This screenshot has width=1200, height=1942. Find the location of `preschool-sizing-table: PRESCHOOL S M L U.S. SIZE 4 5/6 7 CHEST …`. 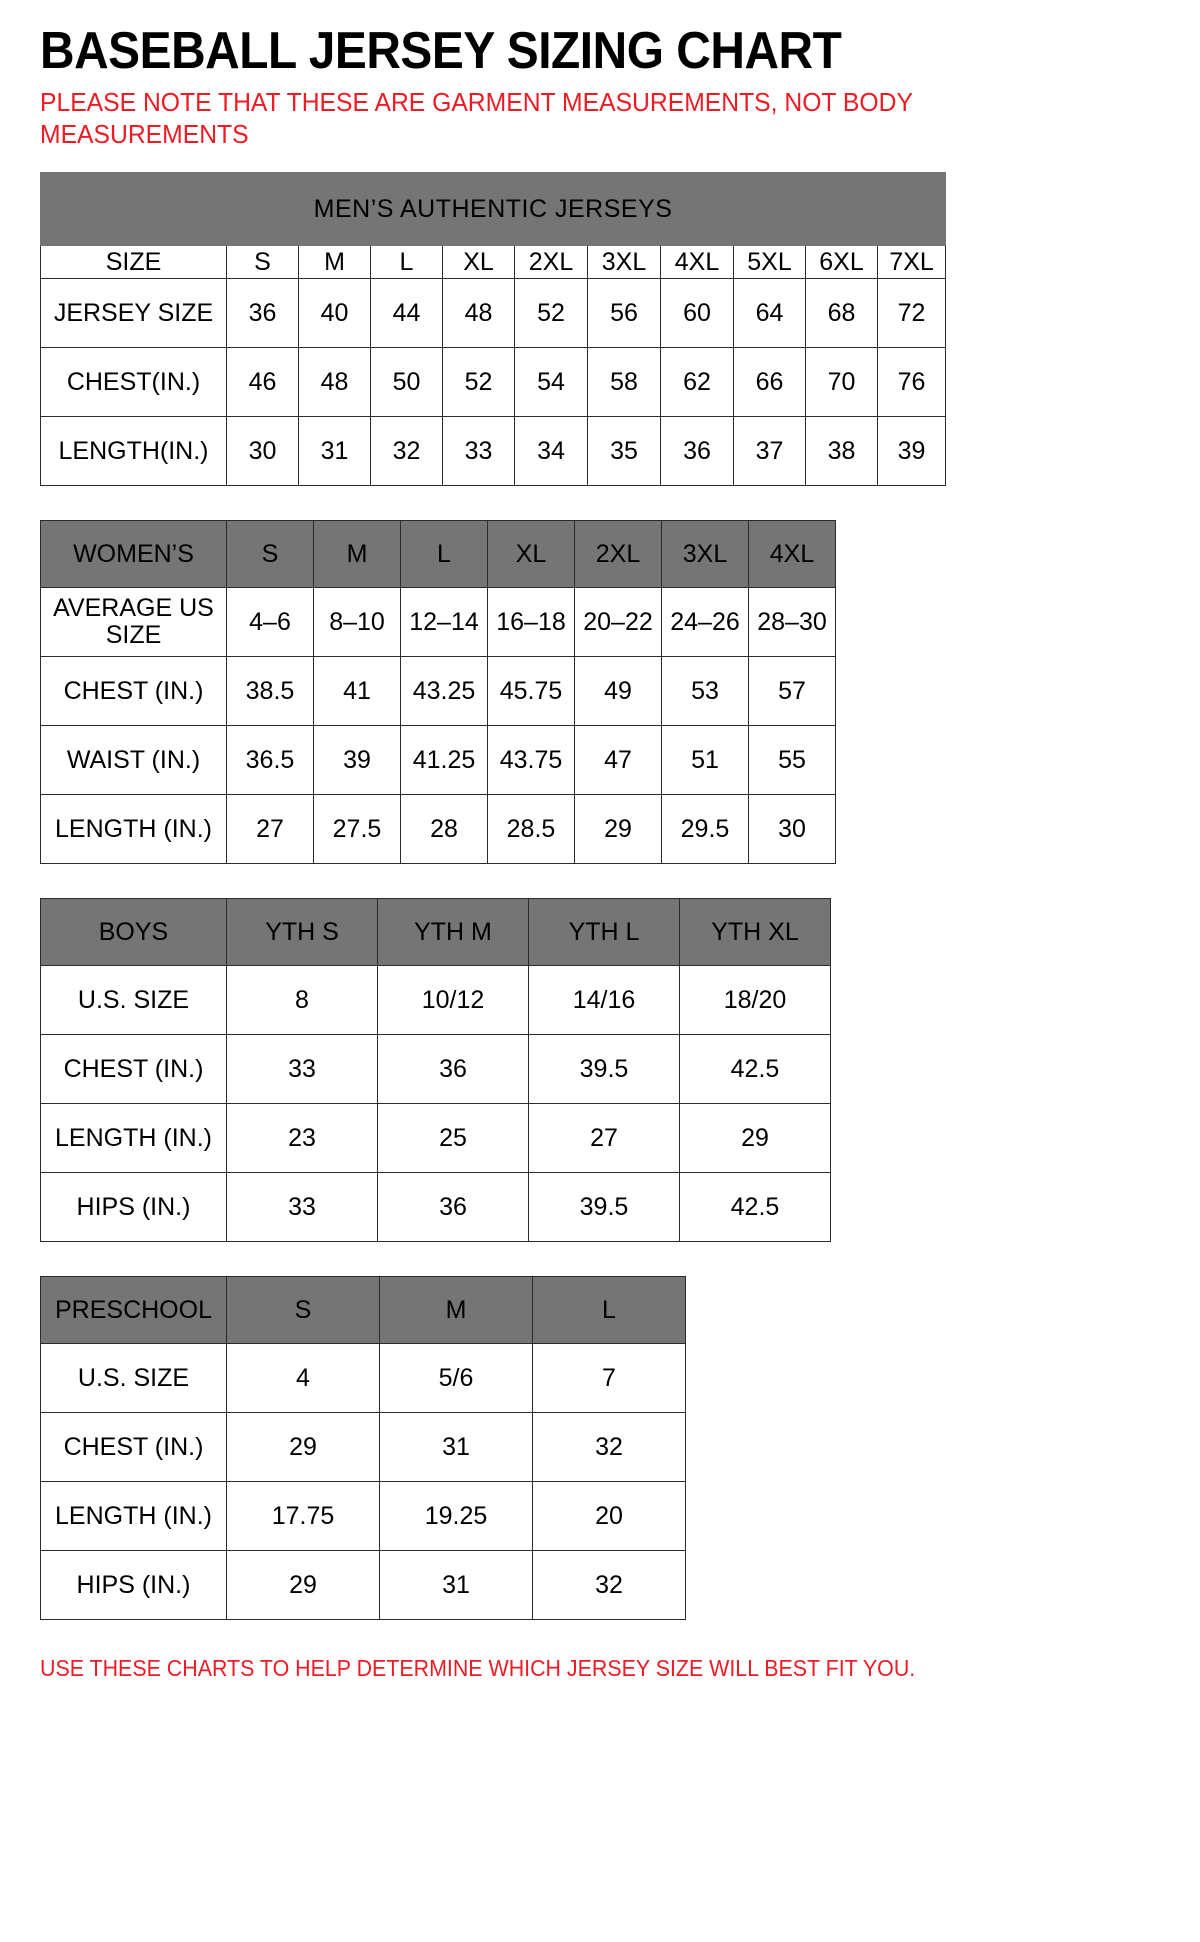

preschool-sizing-table: PRESCHOOL S M L U.S. SIZE 4 5/6 7 CHEST … is located at coordinates (363, 1448).